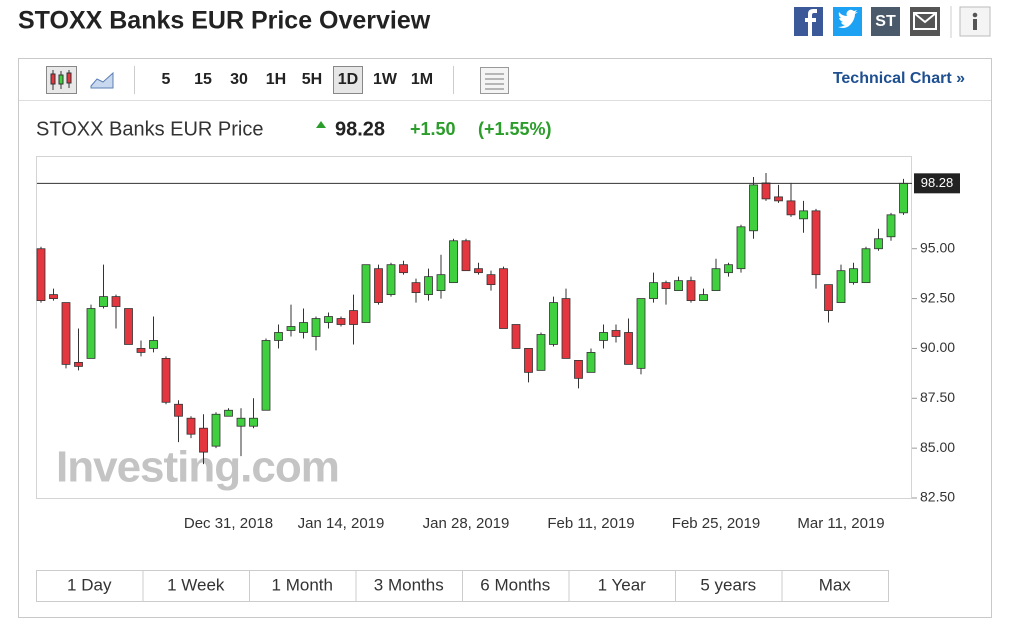 This screenshot has width=1013, height=629. I want to click on interval-button: 1D, so click(348, 79).